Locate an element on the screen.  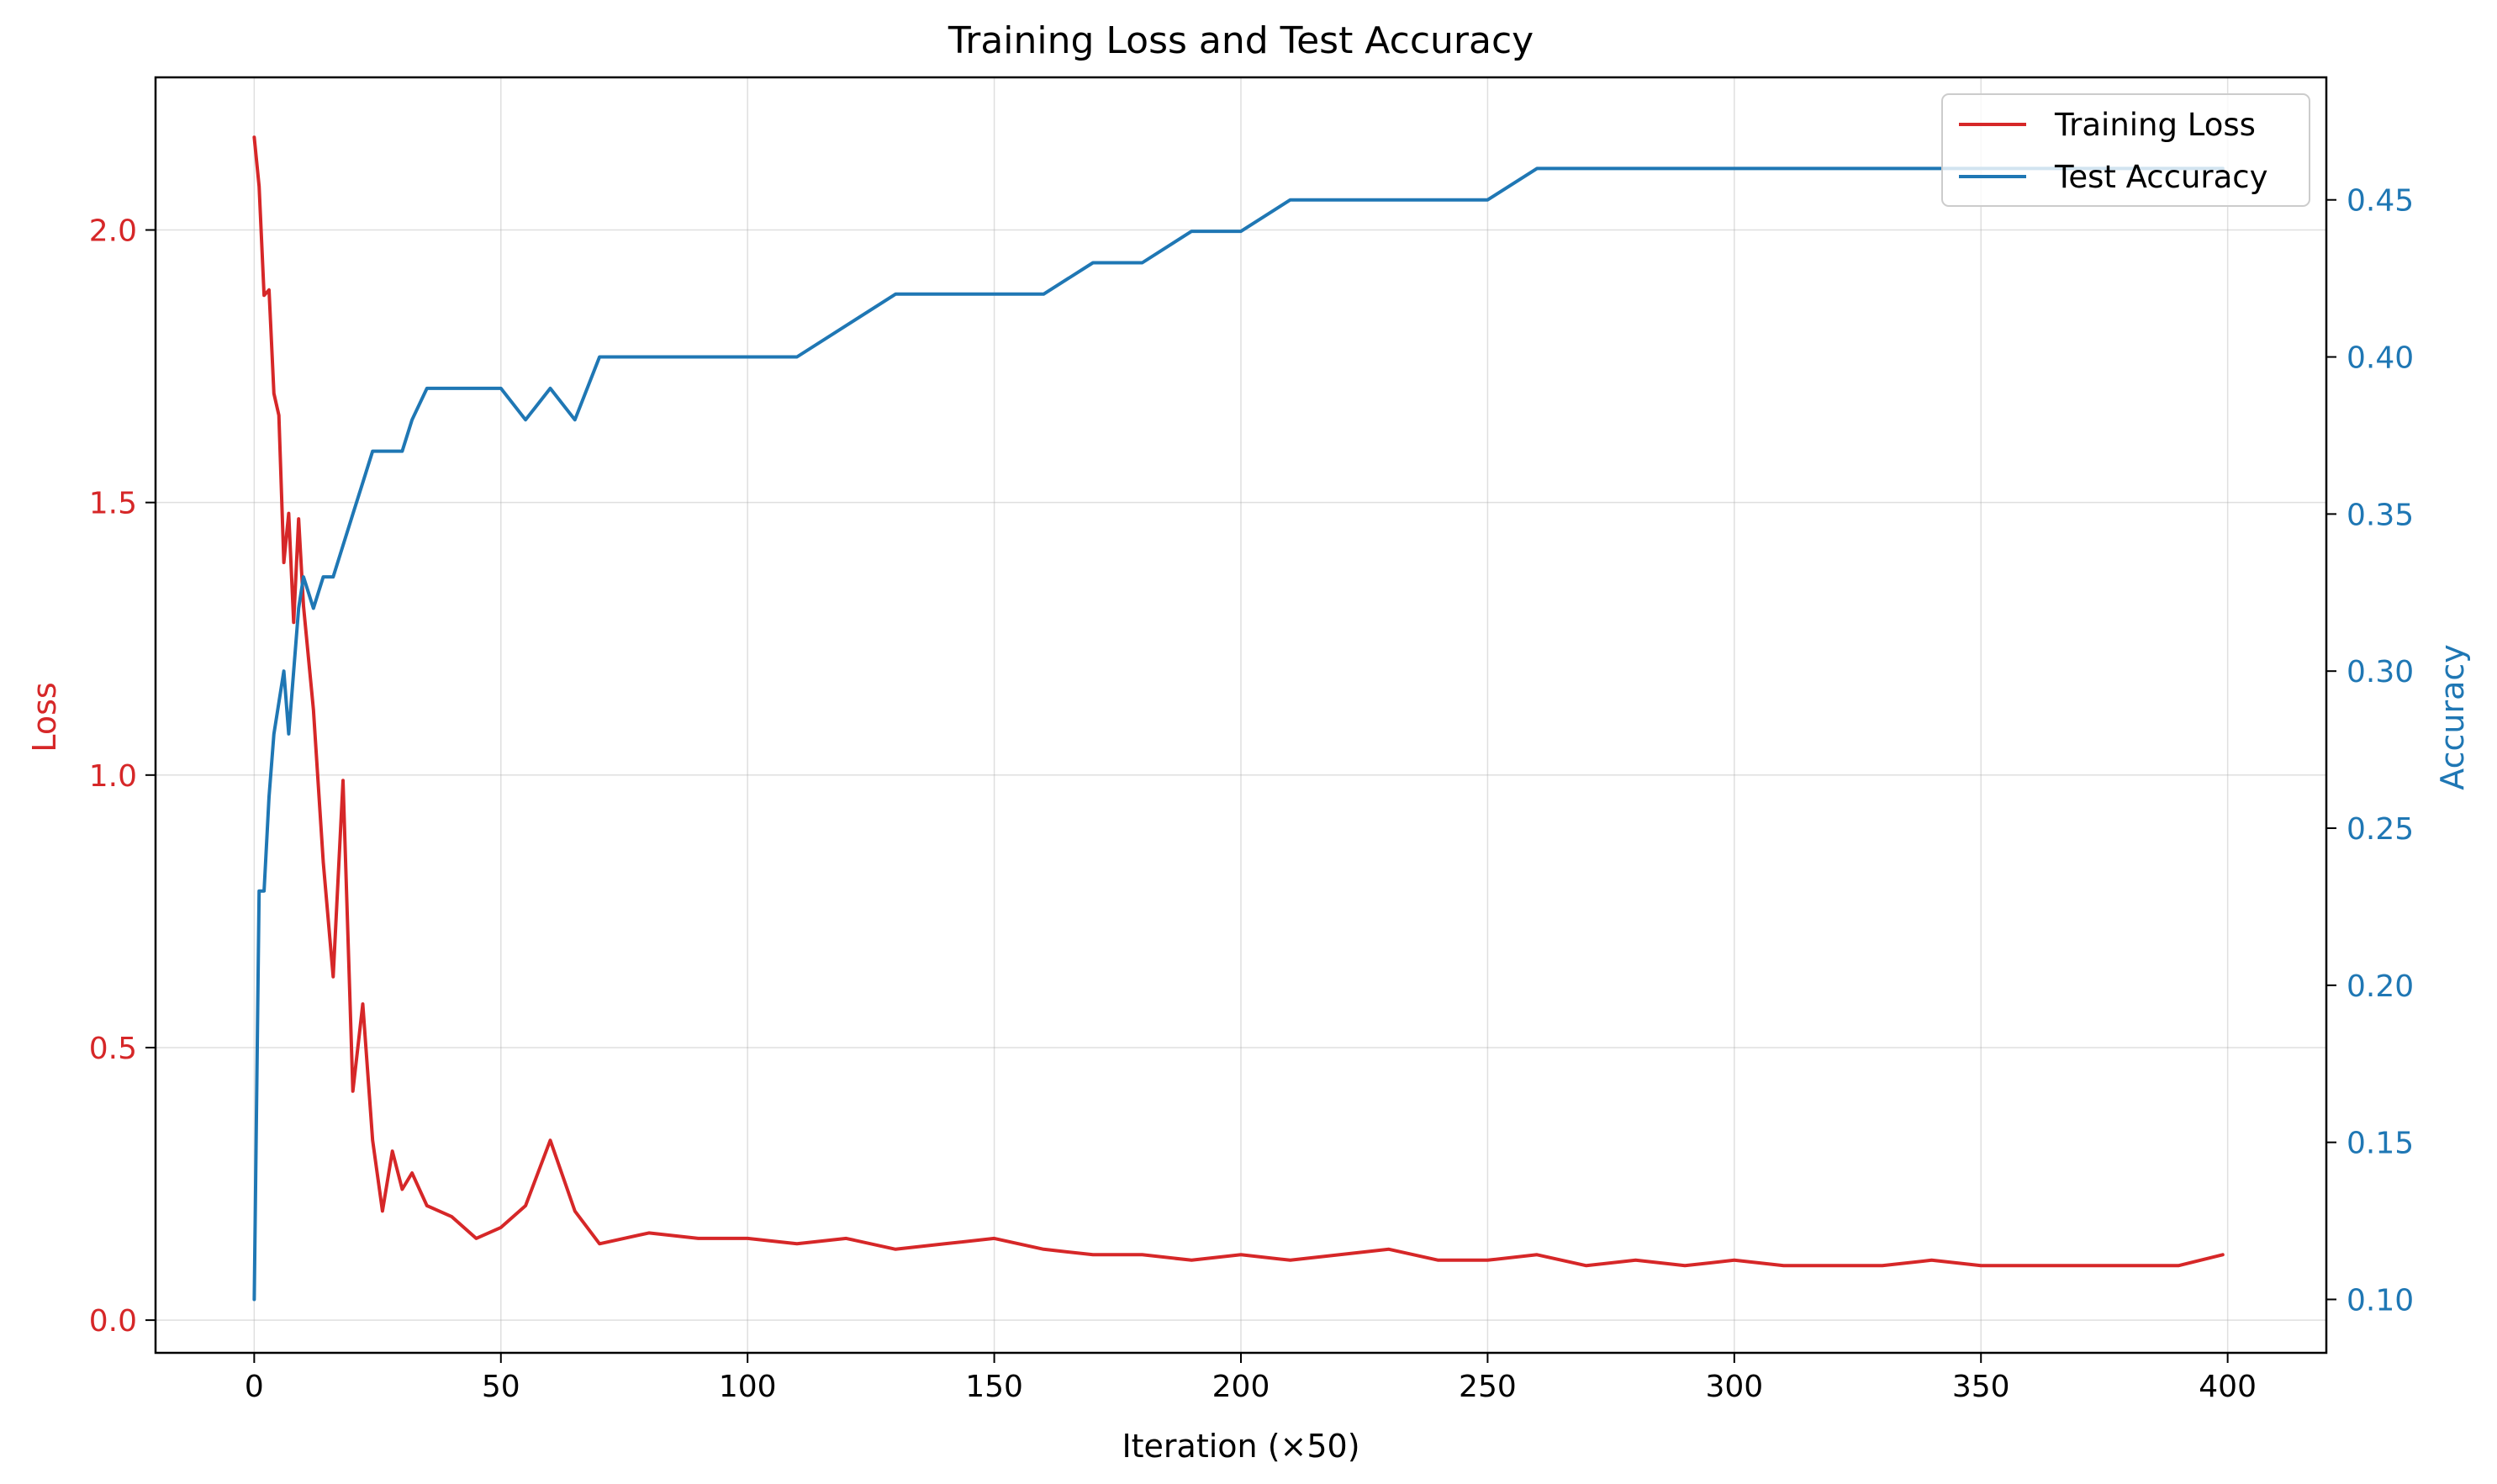
y-left-tick-label: 1.0 is located at coordinates (113, 776).